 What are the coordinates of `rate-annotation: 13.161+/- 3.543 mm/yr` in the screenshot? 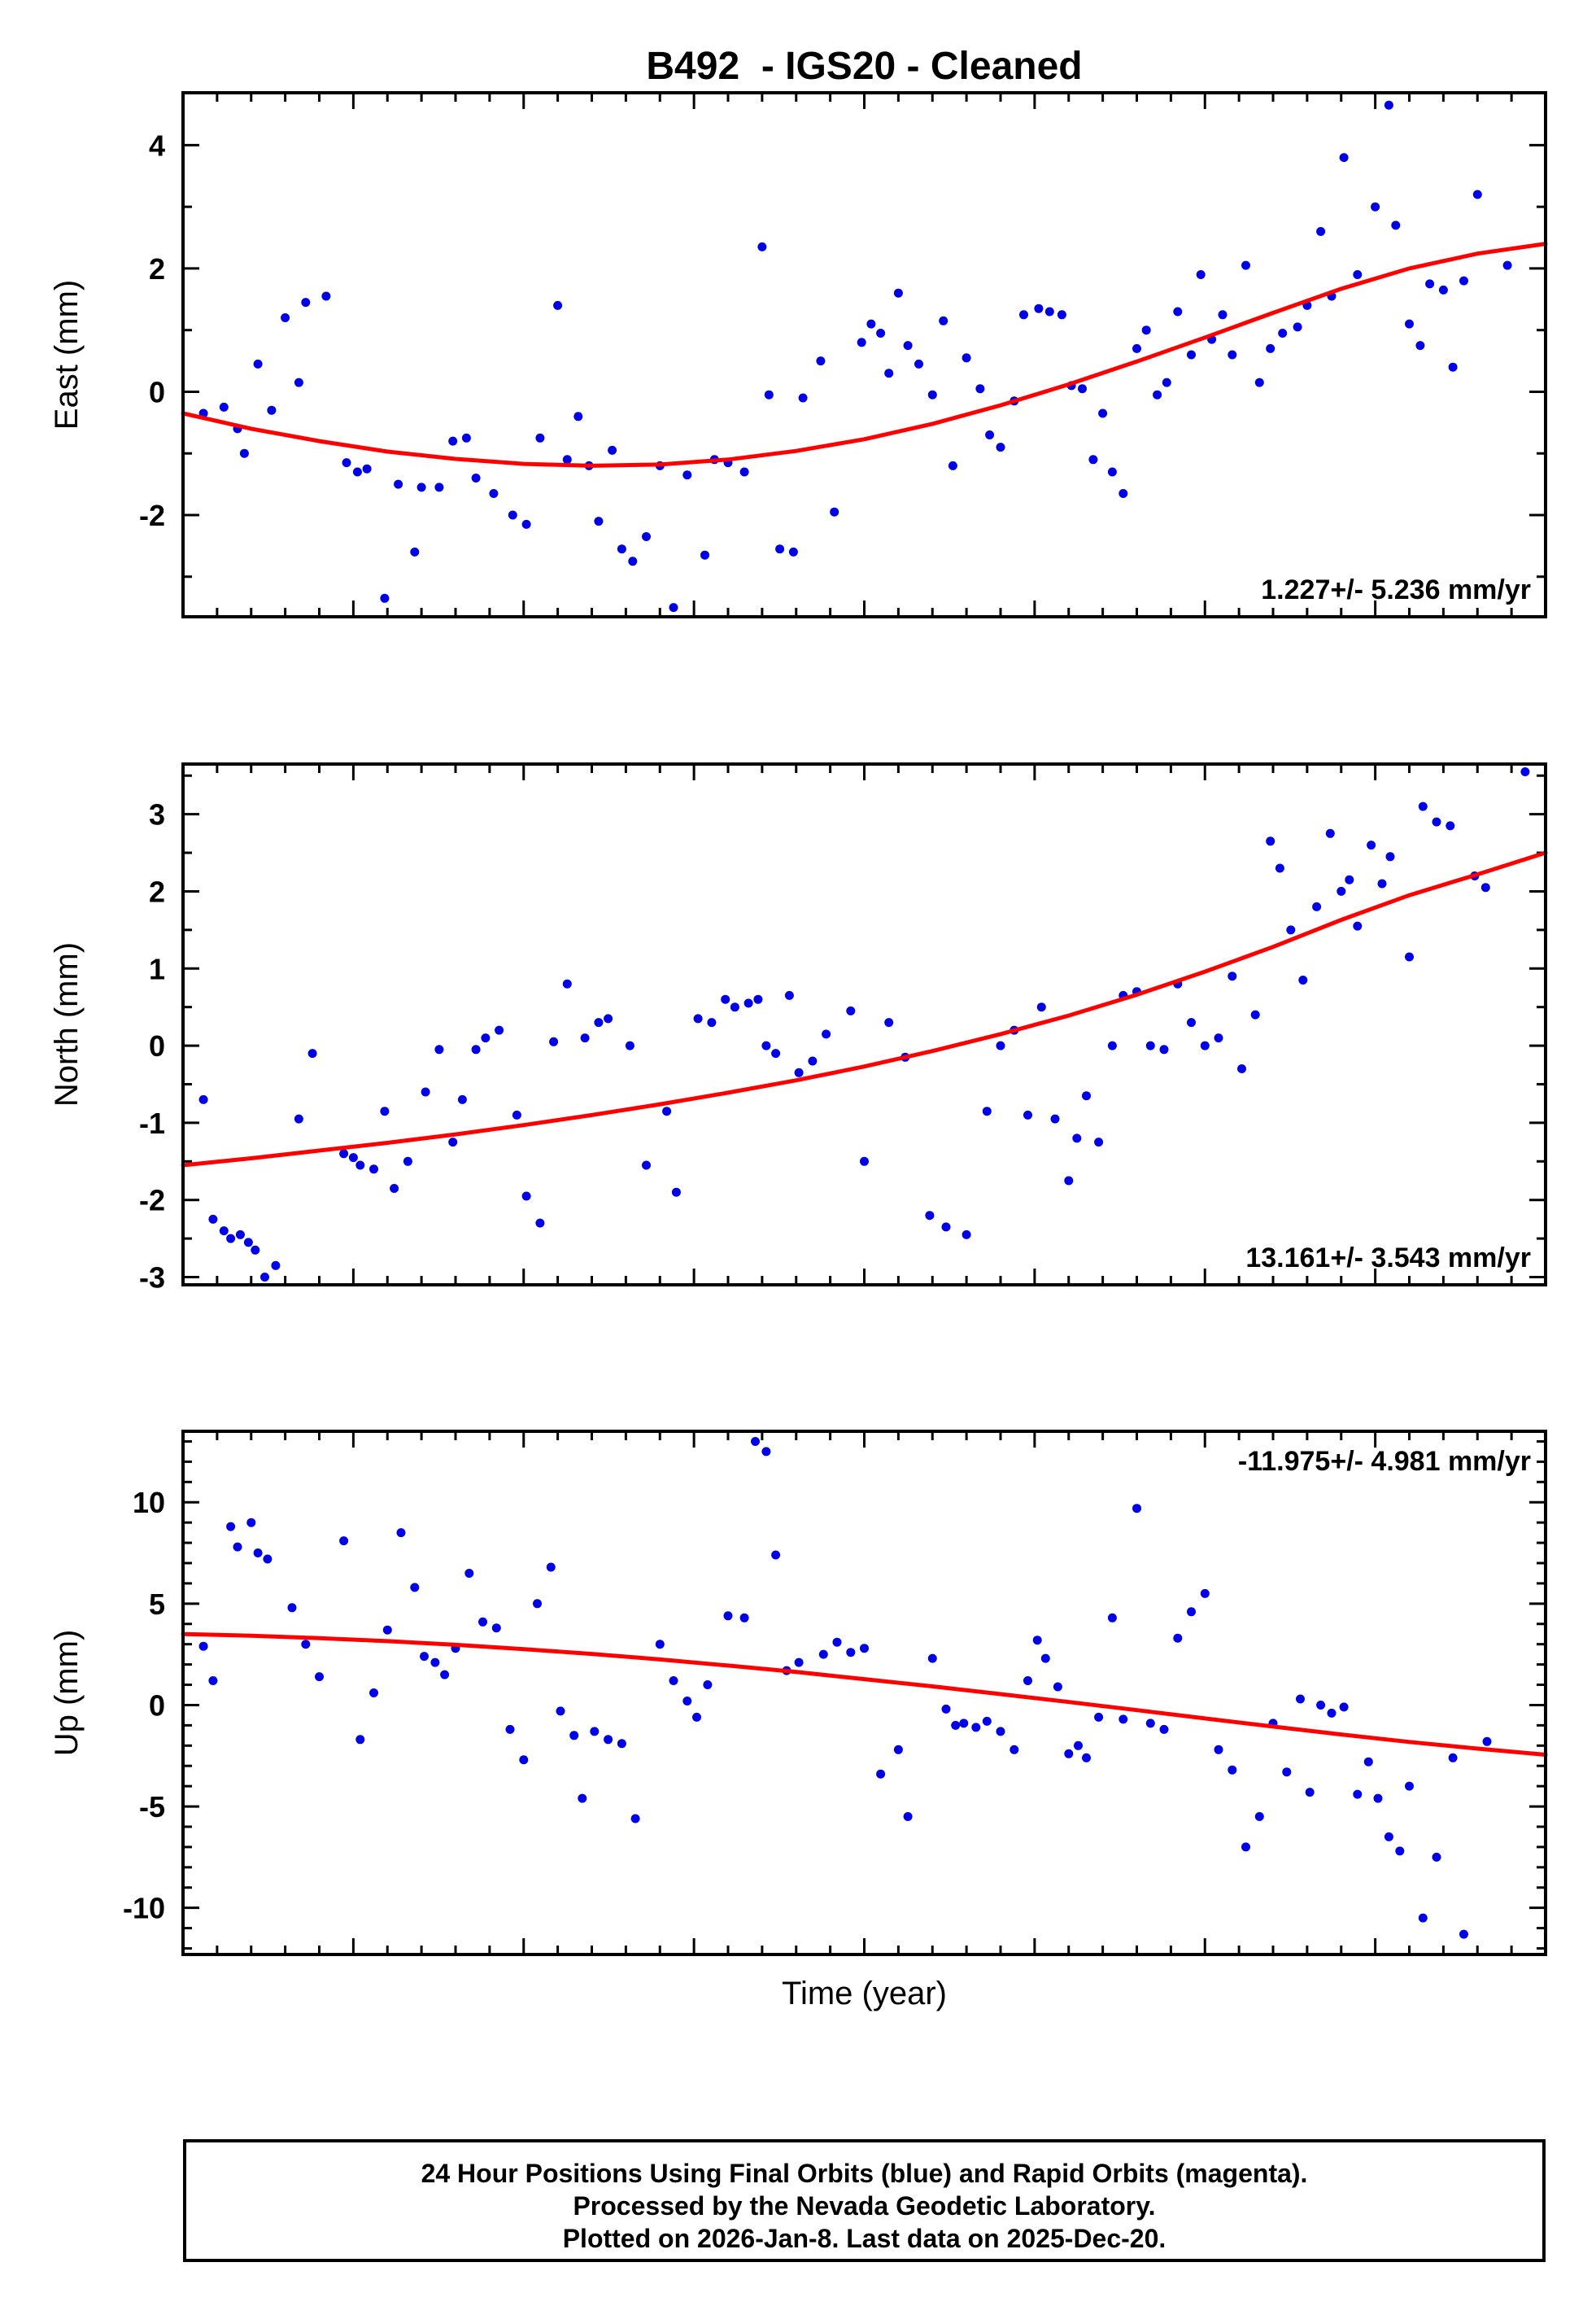 It's located at (1388, 1258).